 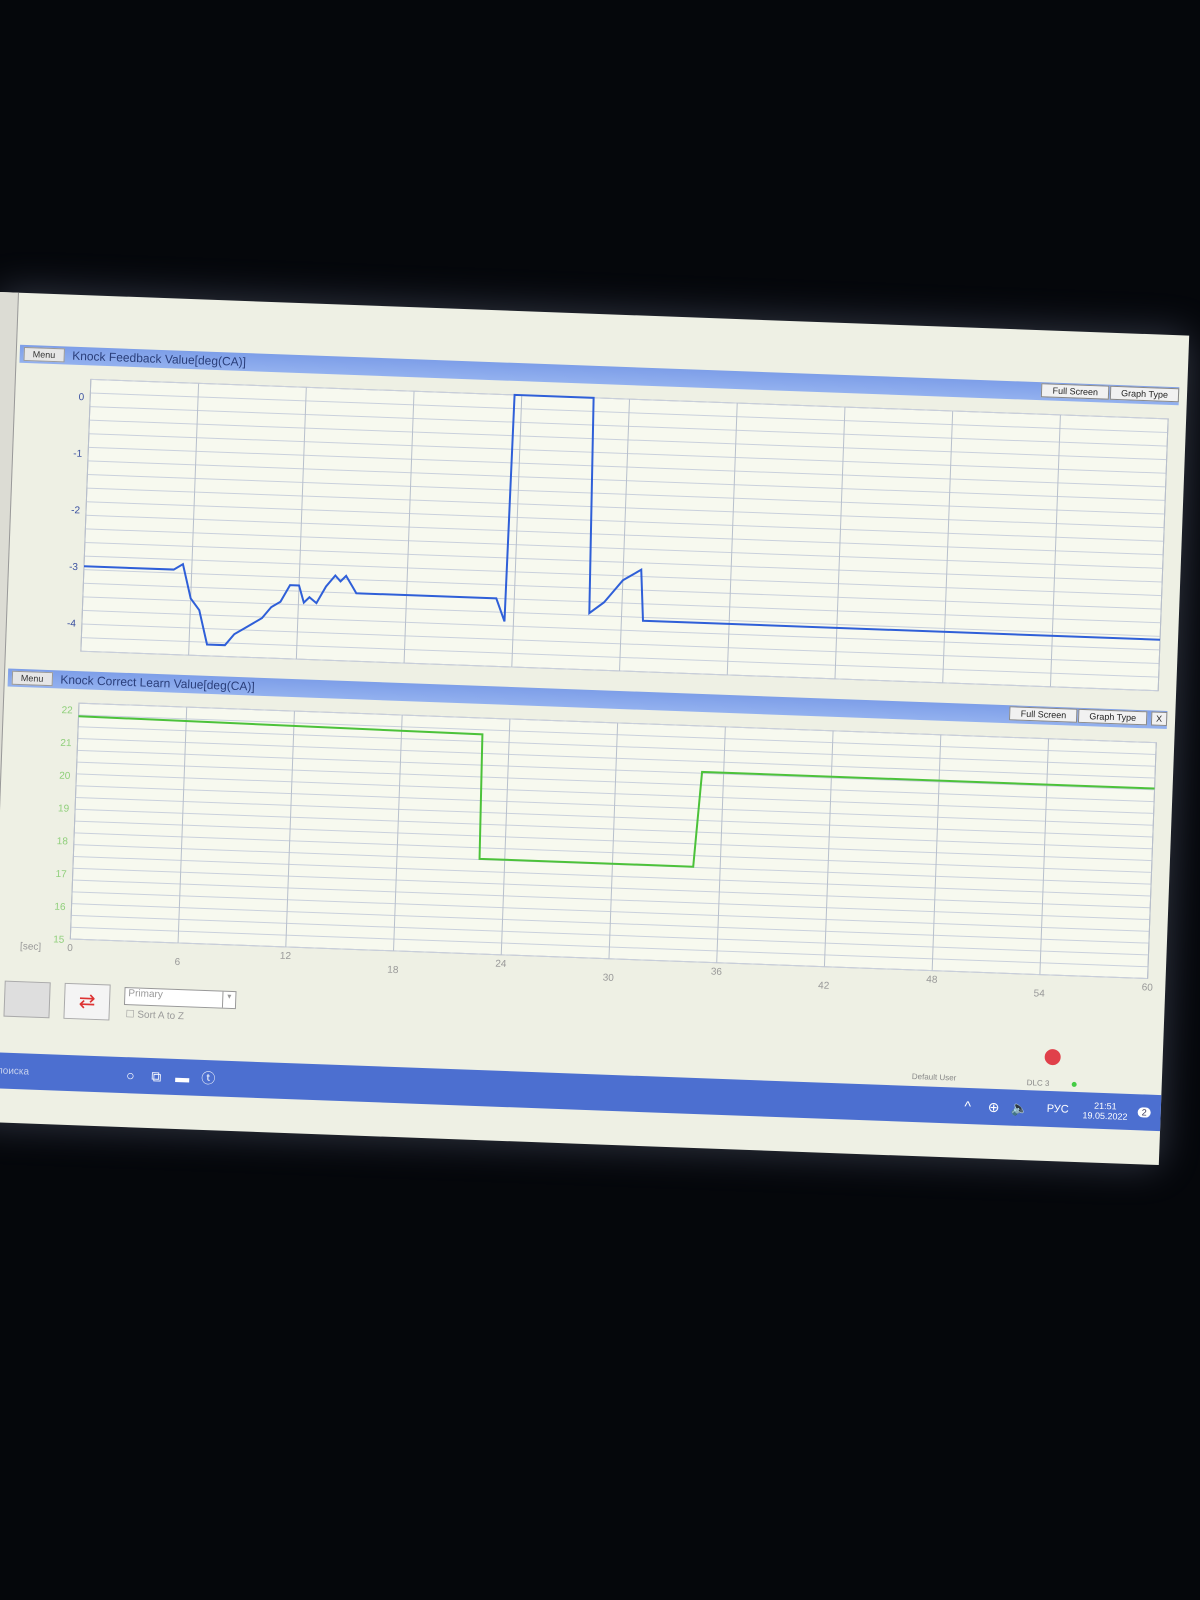 I want to click on sort-checkbox-label: Sort A to Z, so click(x=161, y=1016).